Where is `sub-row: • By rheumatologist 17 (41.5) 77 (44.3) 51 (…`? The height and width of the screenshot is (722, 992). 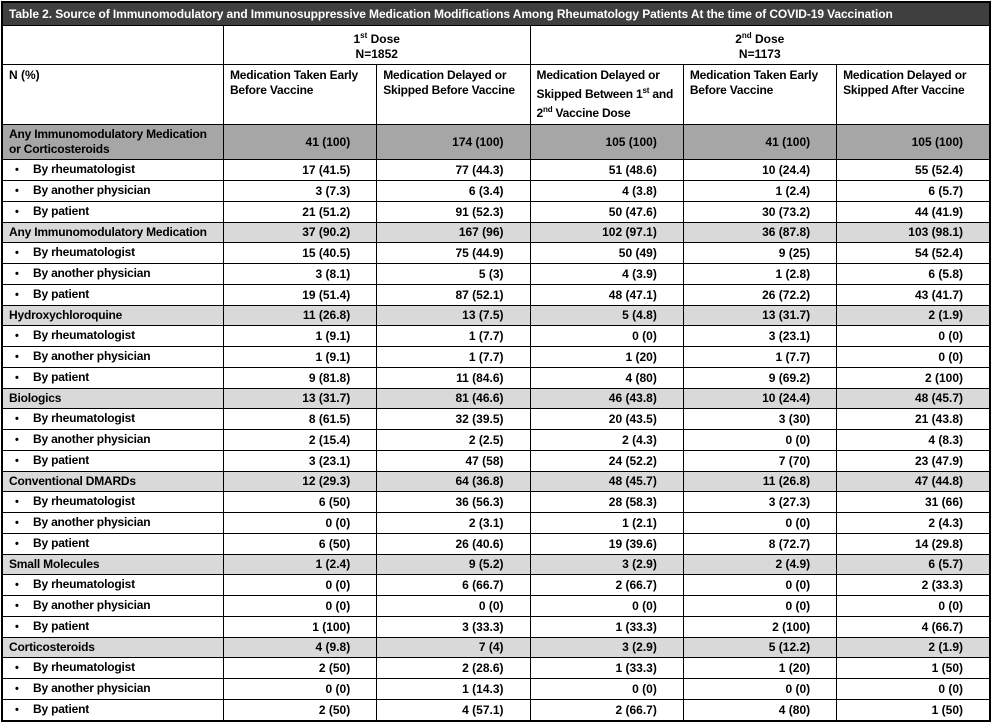
sub-row: • By rheumatologist 17 (41.5) 77 (44.3) 51 (… is located at coordinates (496, 170).